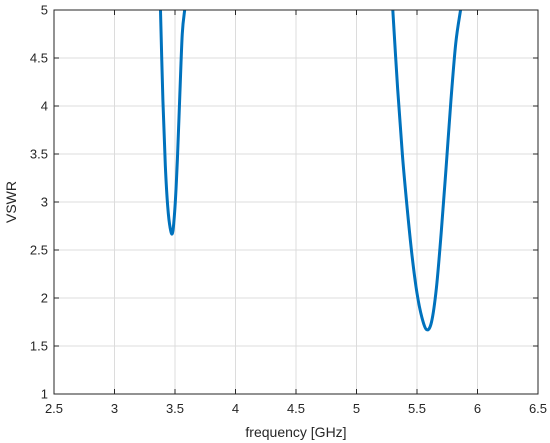 The height and width of the screenshot is (443, 550). Describe the element at coordinates (295, 432) in the screenshot. I see `x-axis-title: frequency [GHz]` at that location.